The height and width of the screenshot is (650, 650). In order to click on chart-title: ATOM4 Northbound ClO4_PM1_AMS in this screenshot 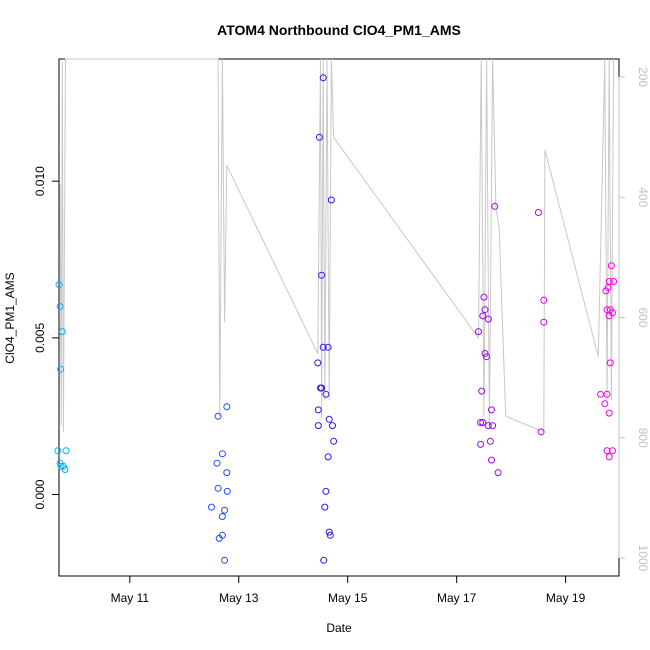, I will do `click(339, 30)`.